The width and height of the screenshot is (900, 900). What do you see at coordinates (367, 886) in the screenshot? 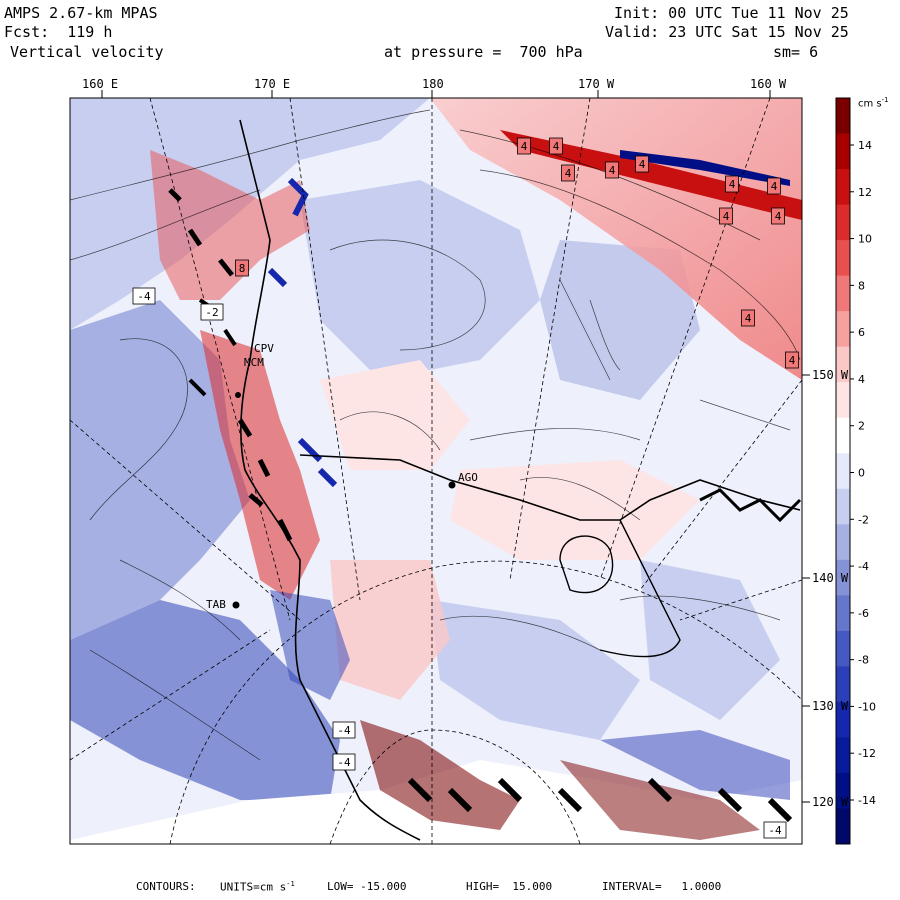
I see `footer-low: LOW= -15.000` at bounding box center [367, 886].